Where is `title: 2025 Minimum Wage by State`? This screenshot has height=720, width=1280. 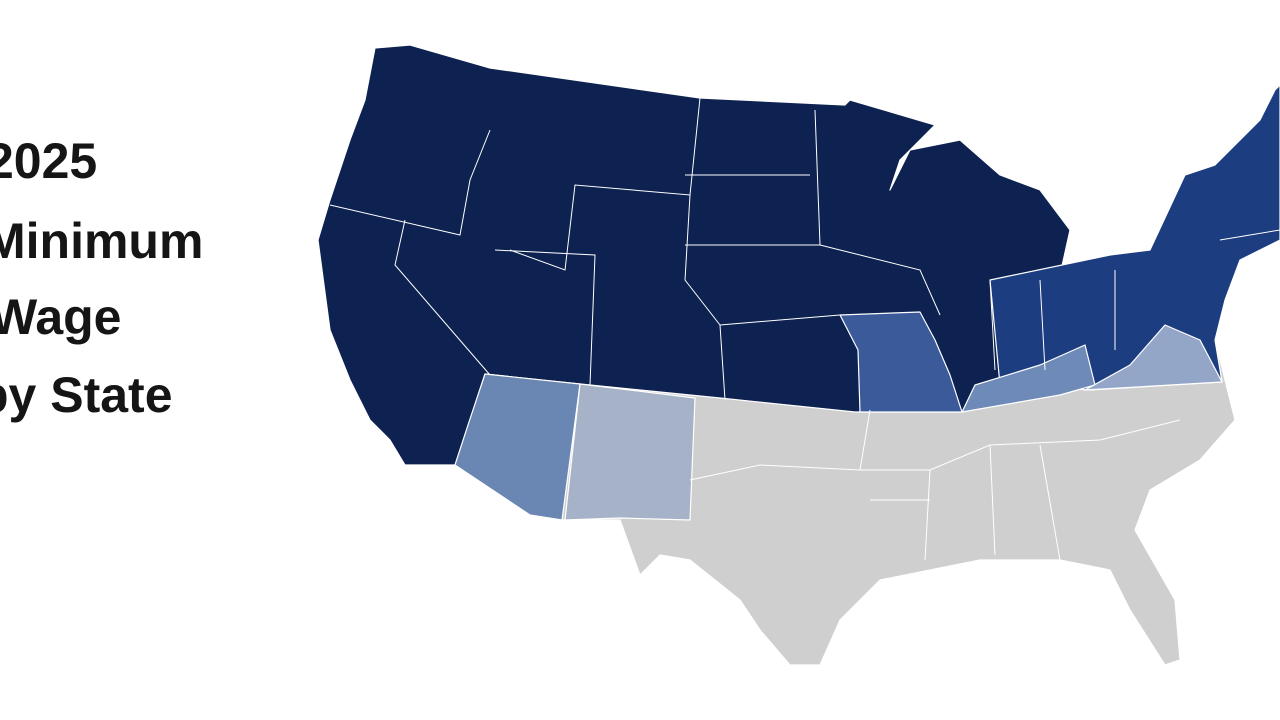
title: 2025 Minimum Wage by State is located at coordinates (101, 278).